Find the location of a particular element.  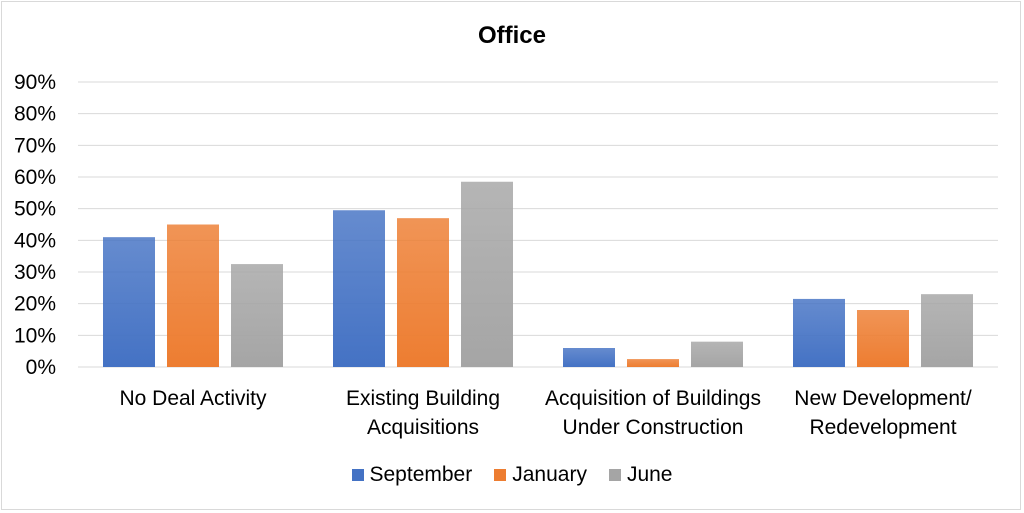

y-tick-label: 40% is located at coordinates (35, 240).